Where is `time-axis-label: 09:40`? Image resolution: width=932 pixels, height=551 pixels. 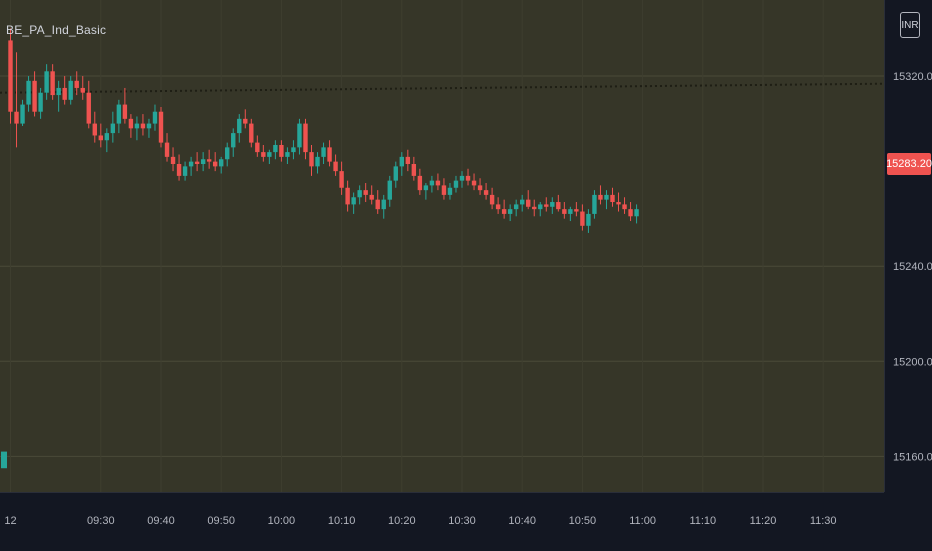
time-axis-label: 09:40 is located at coordinates (161, 521).